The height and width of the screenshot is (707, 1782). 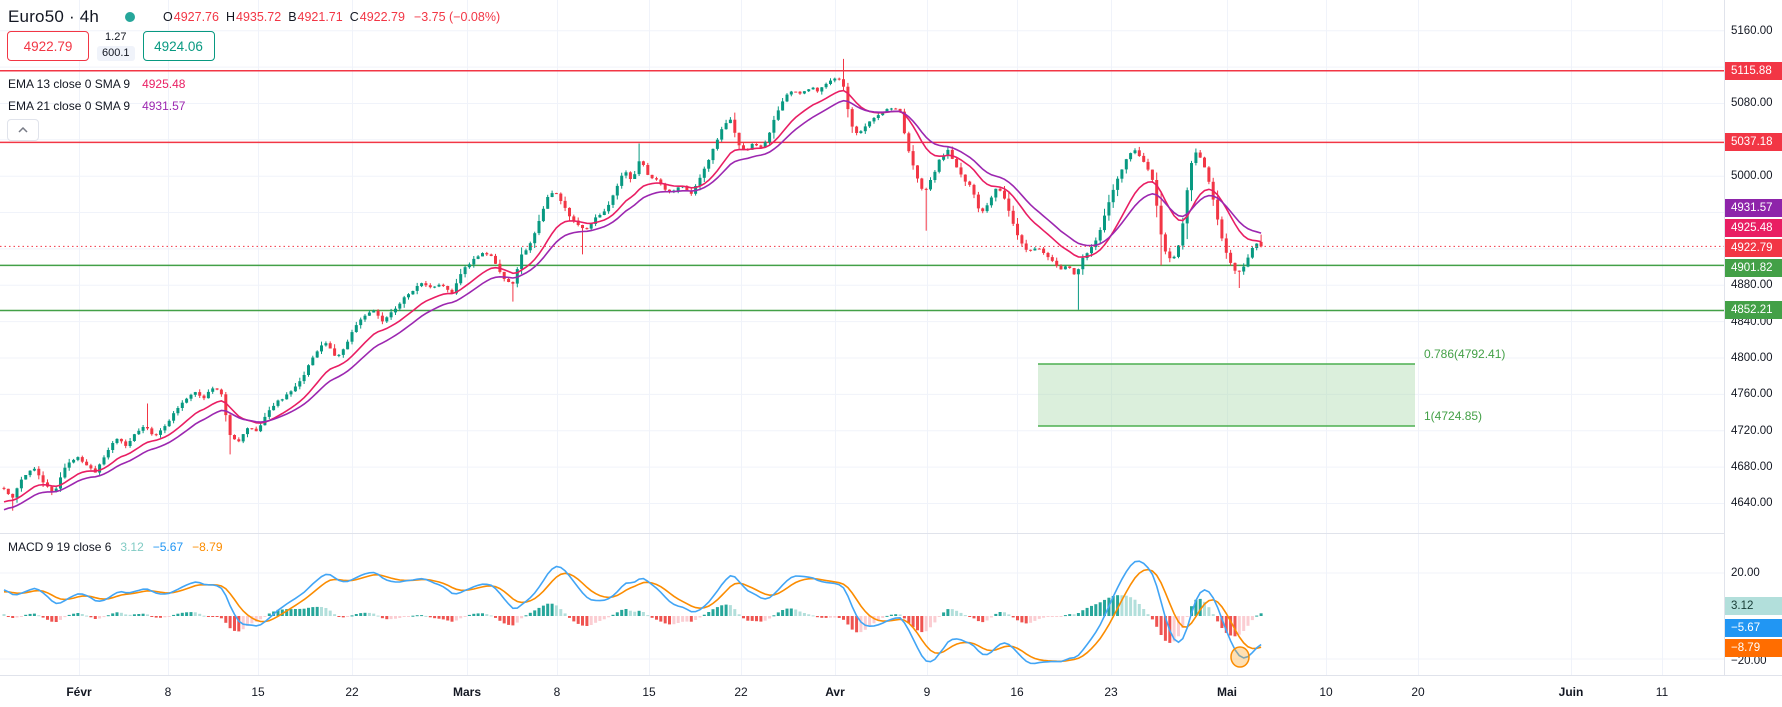 What do you see at coordinates (1662, 692) in the screenshot?
I see `time-axis-label: 11` at bounding box center [1662, 692].